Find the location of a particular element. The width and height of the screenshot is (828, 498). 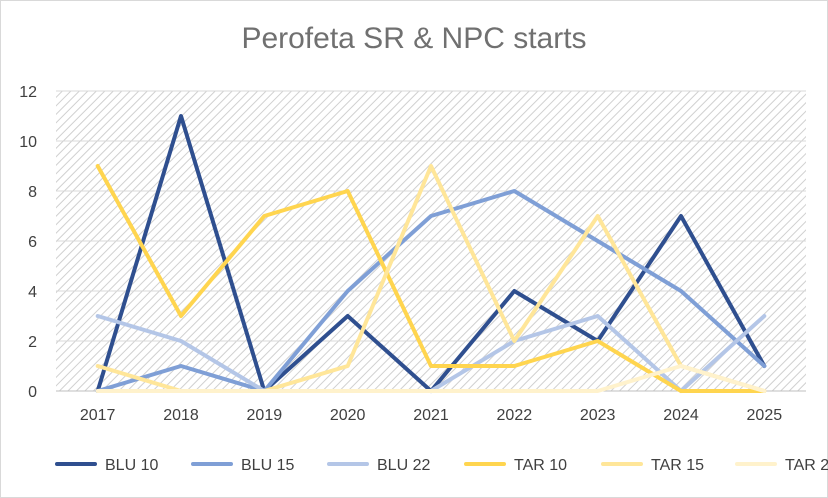

y-tick-label: 4 is located at coordinates (32, 292).